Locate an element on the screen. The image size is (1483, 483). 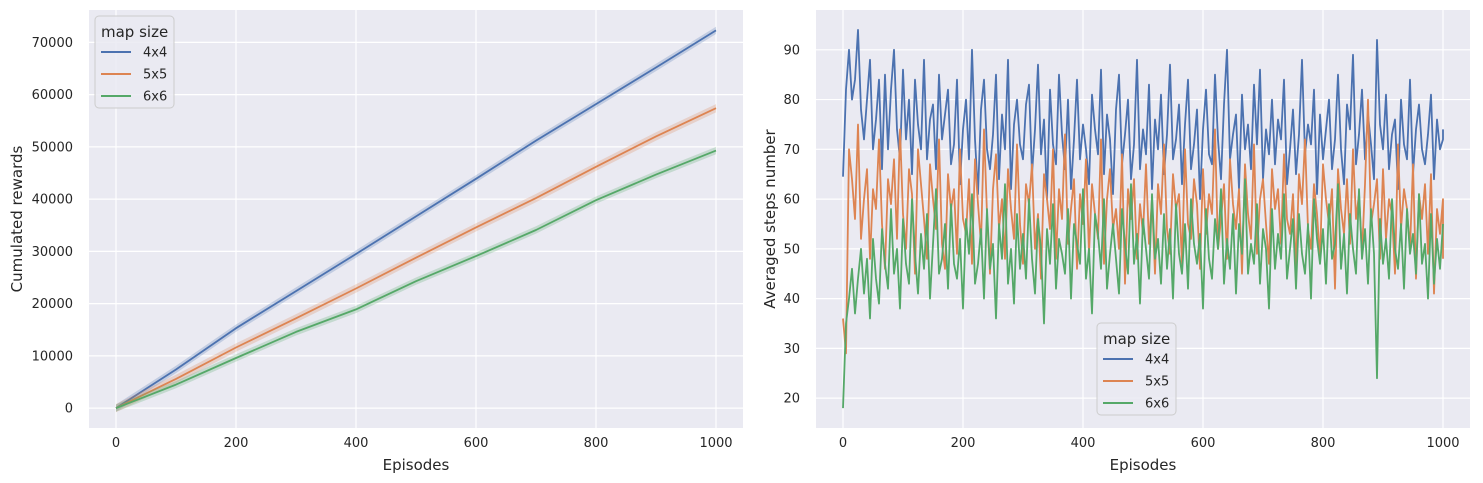
y-tick-label: 70000 is located at coordinates (52, 43).